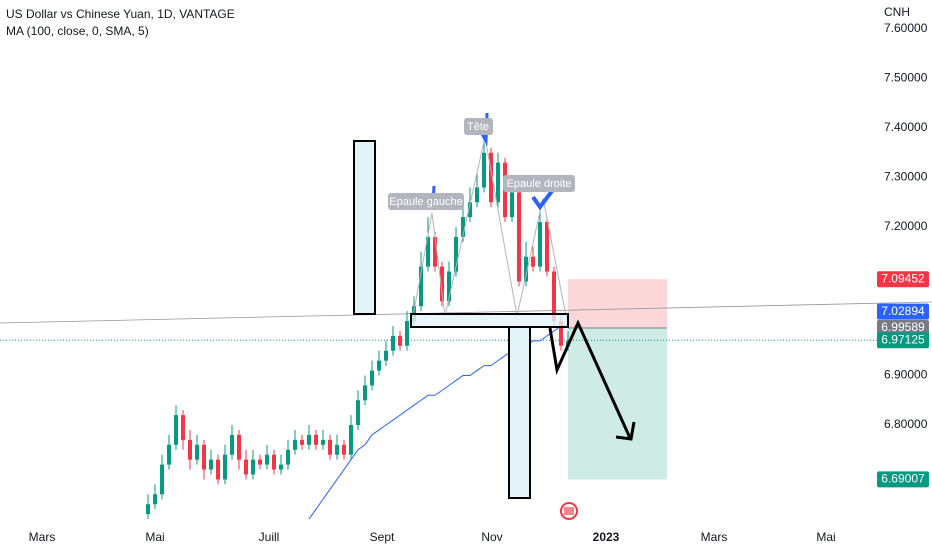 The height and width of the screenshot is (550, 932). What do you see at coordinates (906, 177) in the screenshot?
I see `y-tick-label: 7.30000` at bounding box center [906, 177].